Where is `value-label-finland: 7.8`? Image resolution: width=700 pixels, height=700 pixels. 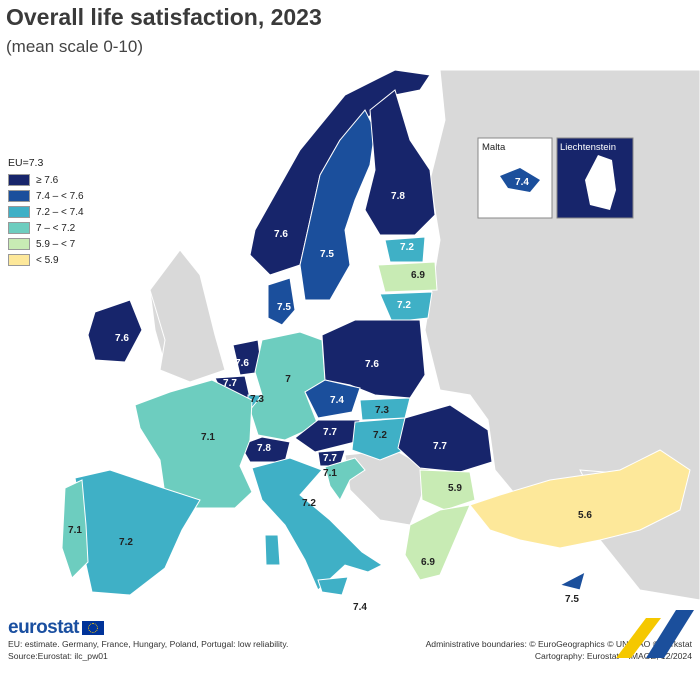 value-label-finland: 7.8 is located at coordinates (398, 196).